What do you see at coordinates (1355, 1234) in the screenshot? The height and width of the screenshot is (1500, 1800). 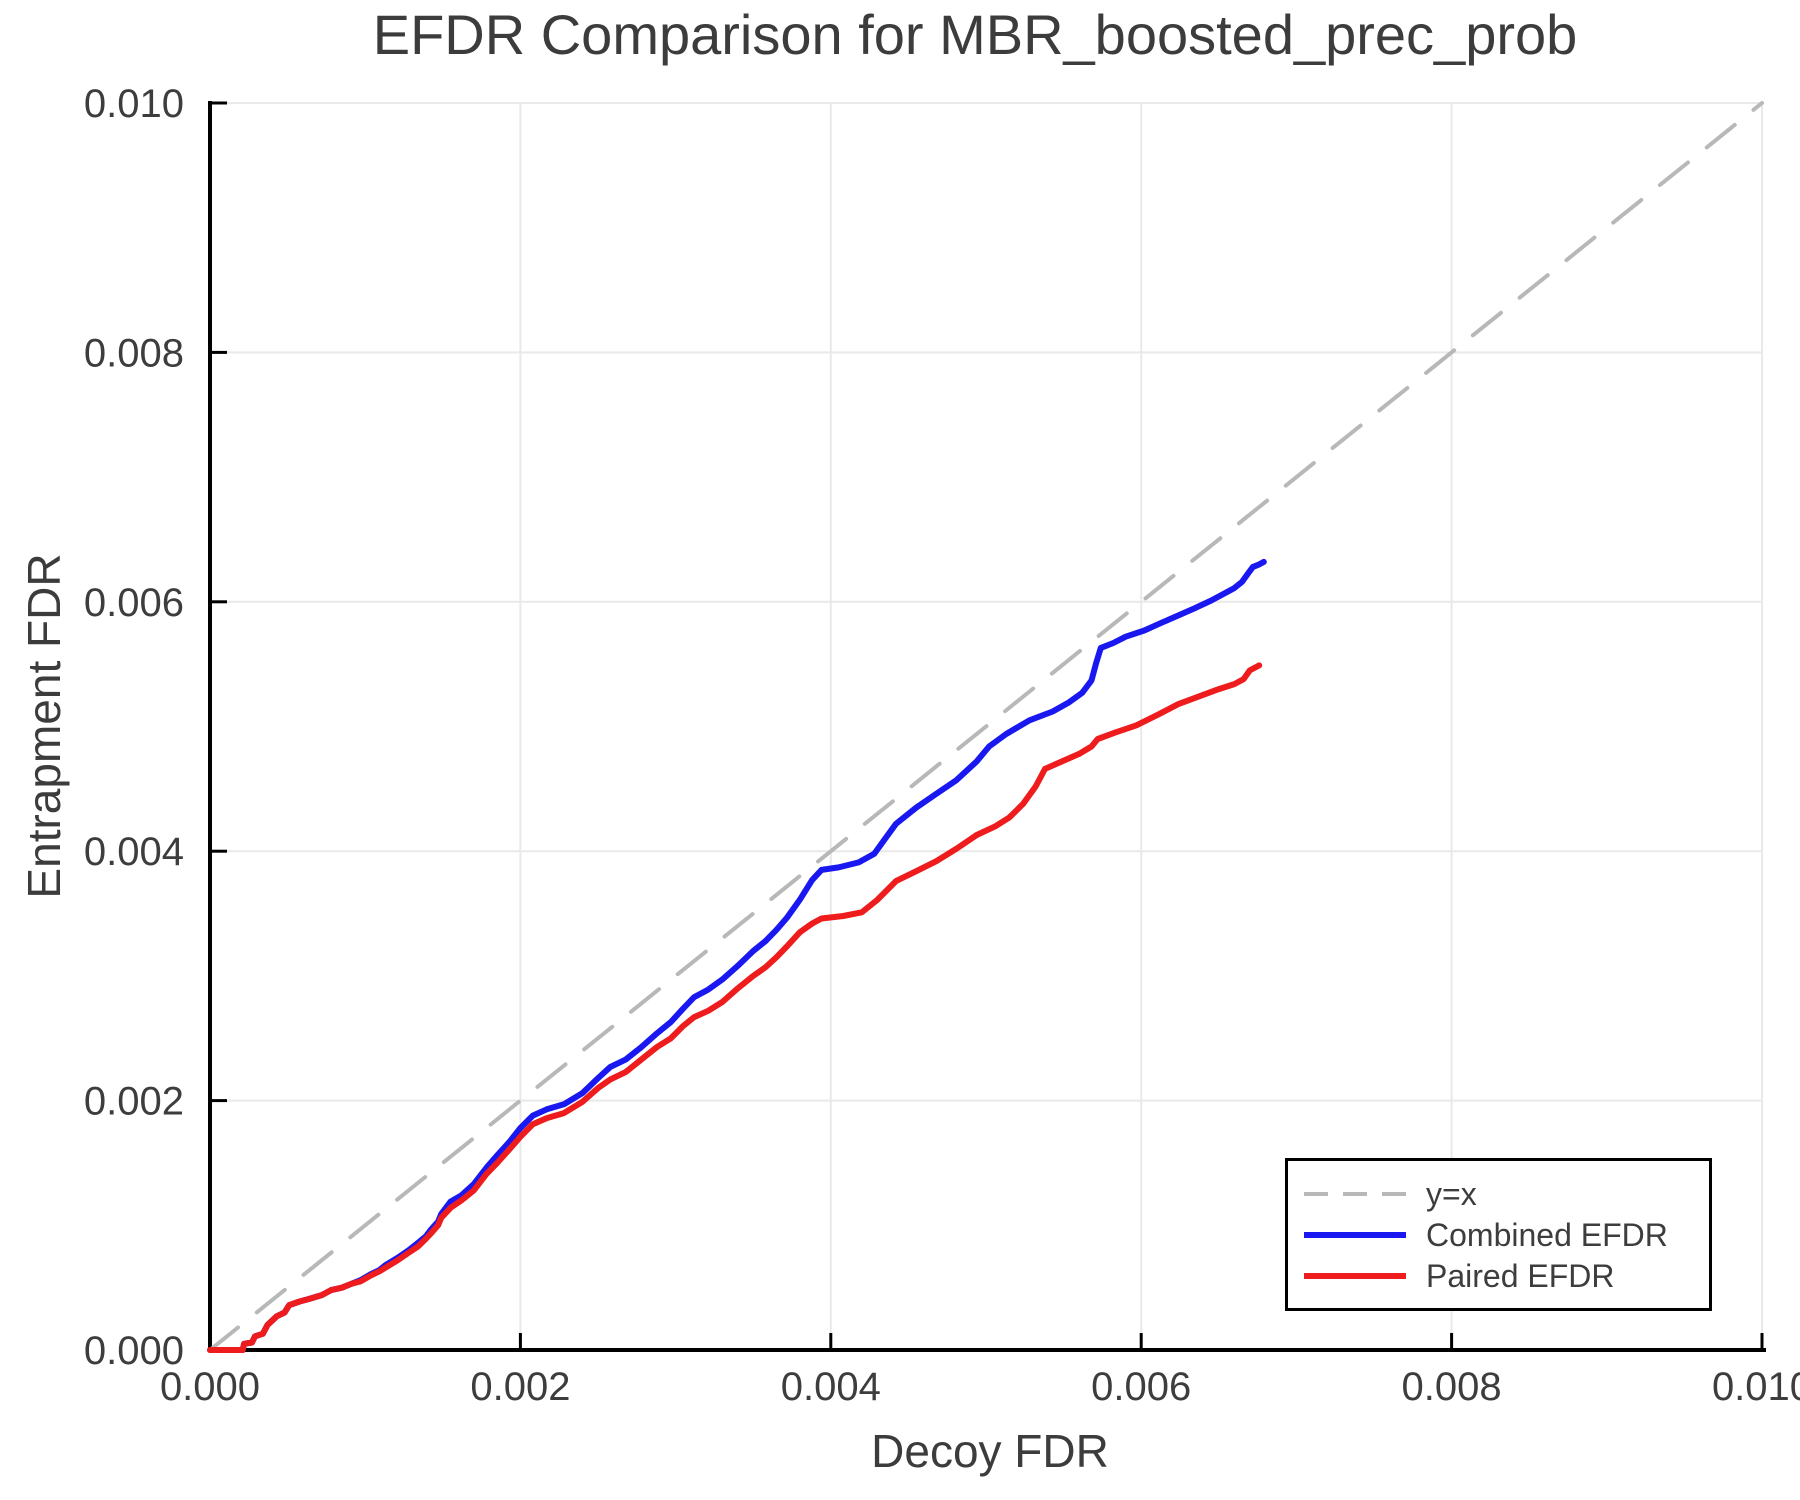 I see `legend-sample-combined-line` at bounding box center [1355, 1234].